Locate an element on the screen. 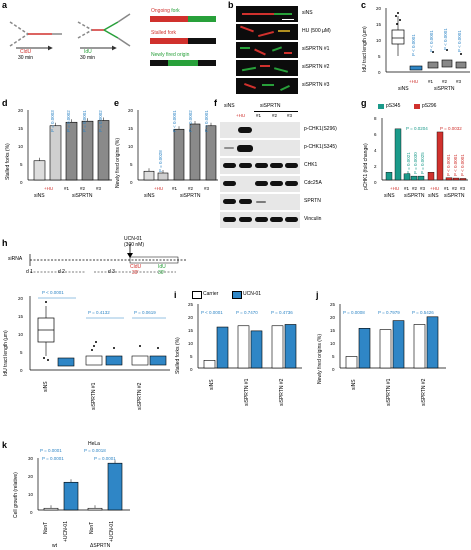  panel-h-plot is located at coordinates (99, 333).